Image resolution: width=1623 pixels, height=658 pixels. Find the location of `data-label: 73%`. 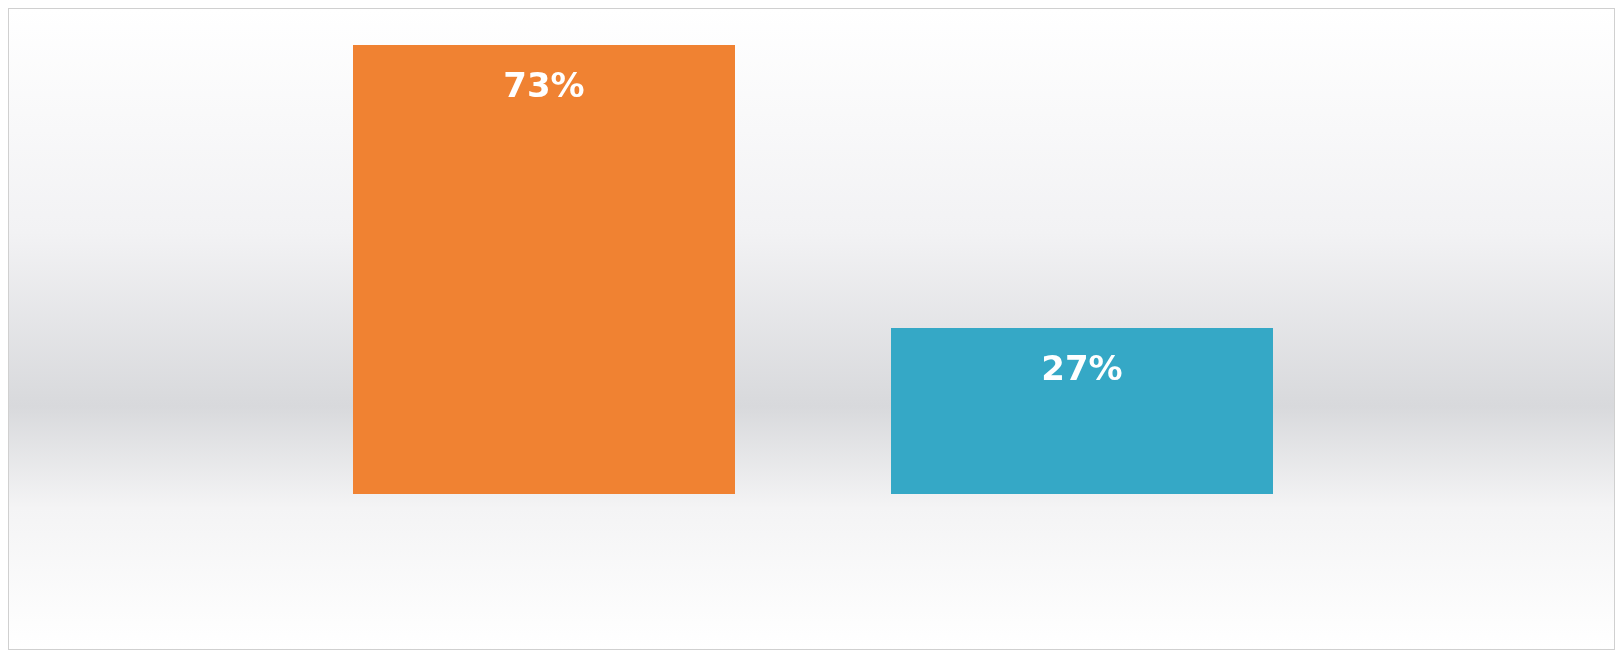

data-label: 73% is located at coordinates (544, 85).